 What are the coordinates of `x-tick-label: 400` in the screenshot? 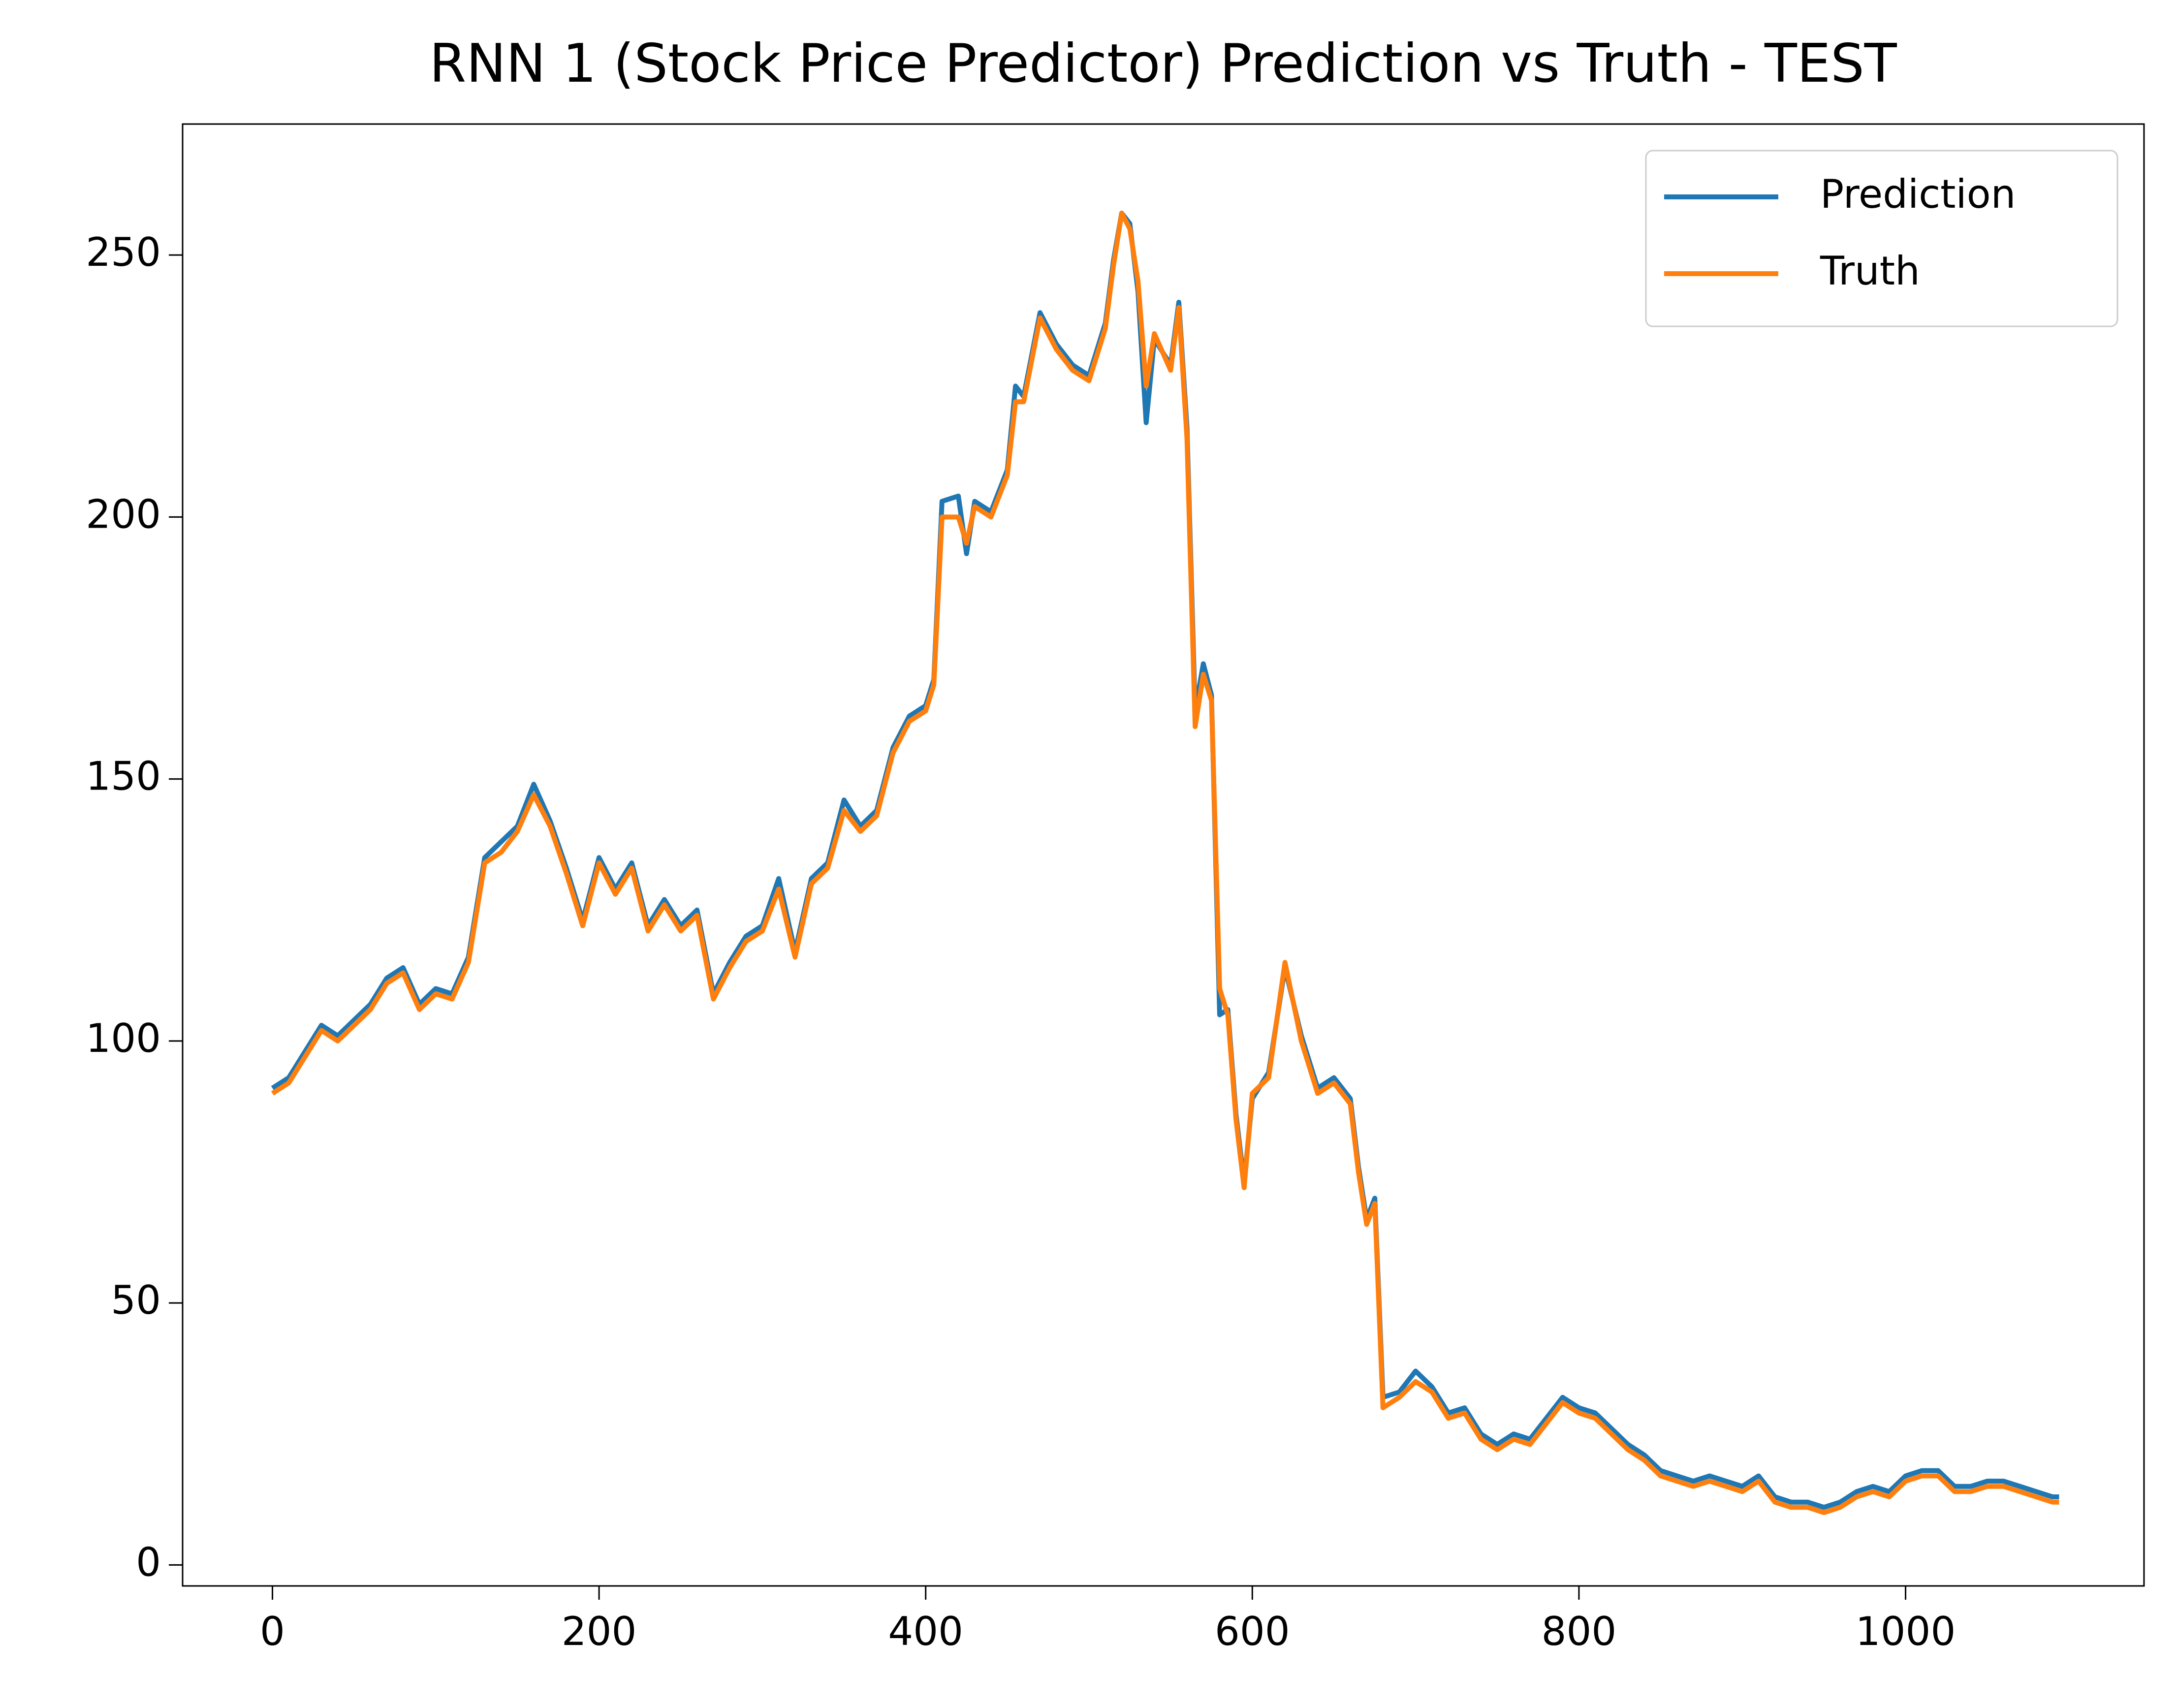 It's located at (925, 1631).